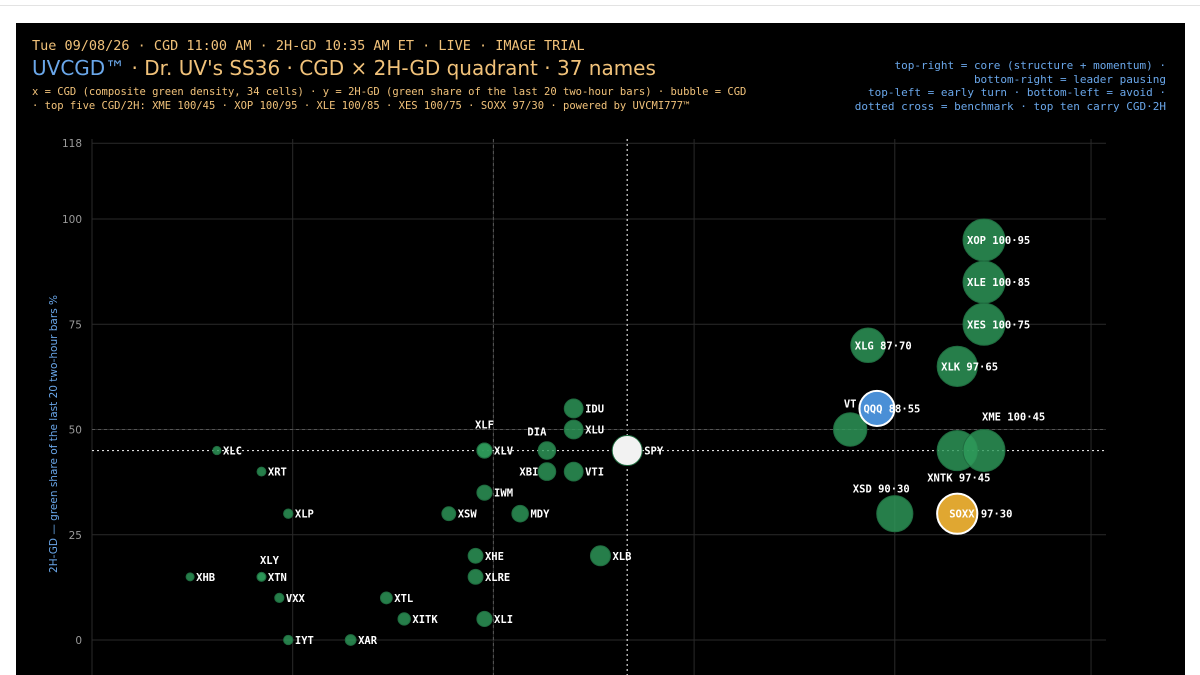 The width and height of the screenshot is (1200, 675). Describe the element at coordinates (503, 620) in the screenshot. I see `point-label: XLI` at that location.